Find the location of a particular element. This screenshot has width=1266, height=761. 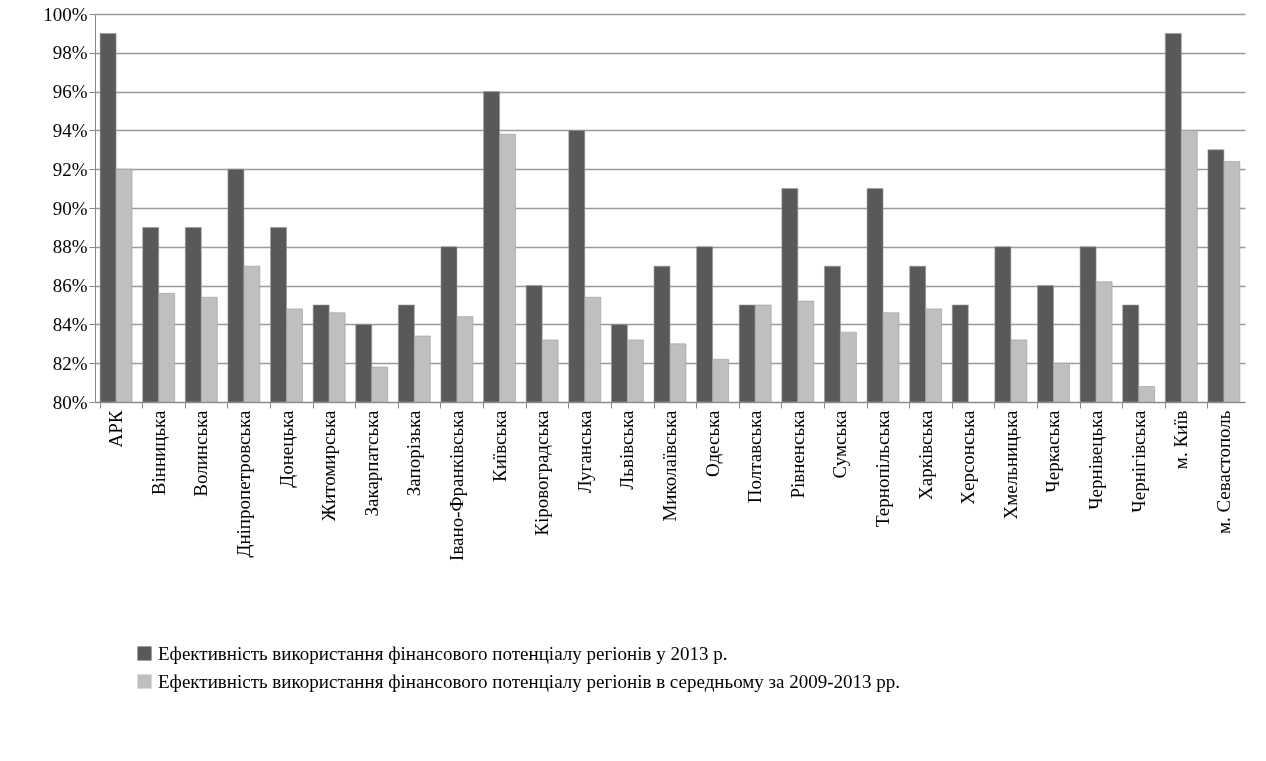

y-tick-label: 82% is located at coordinates (70, 363).